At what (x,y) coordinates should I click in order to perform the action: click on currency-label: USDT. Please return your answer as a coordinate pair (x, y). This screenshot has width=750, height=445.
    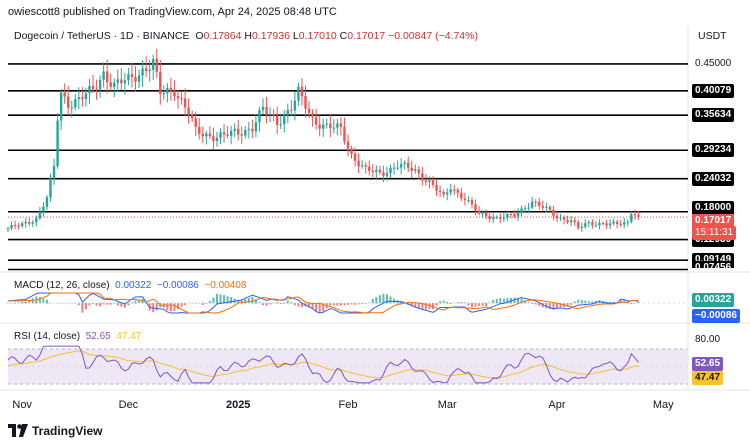
    Looking at the image, I should click on (712, 36).